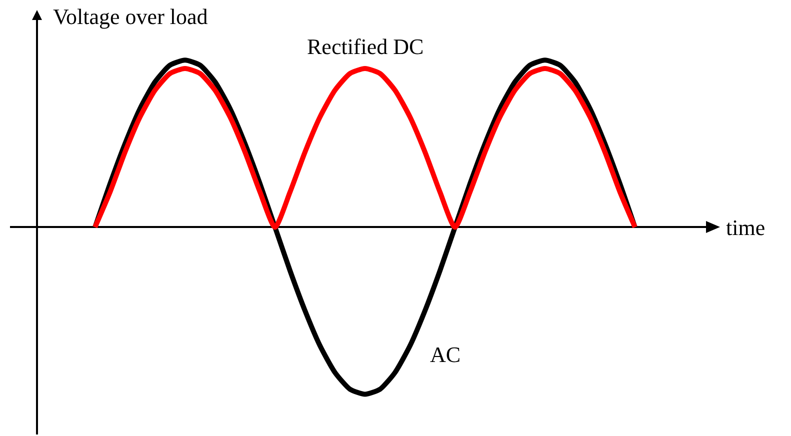 This screenshot has height=436, width=791. I want to click on y-axis-title: Voltage over load, so click(130, 16).